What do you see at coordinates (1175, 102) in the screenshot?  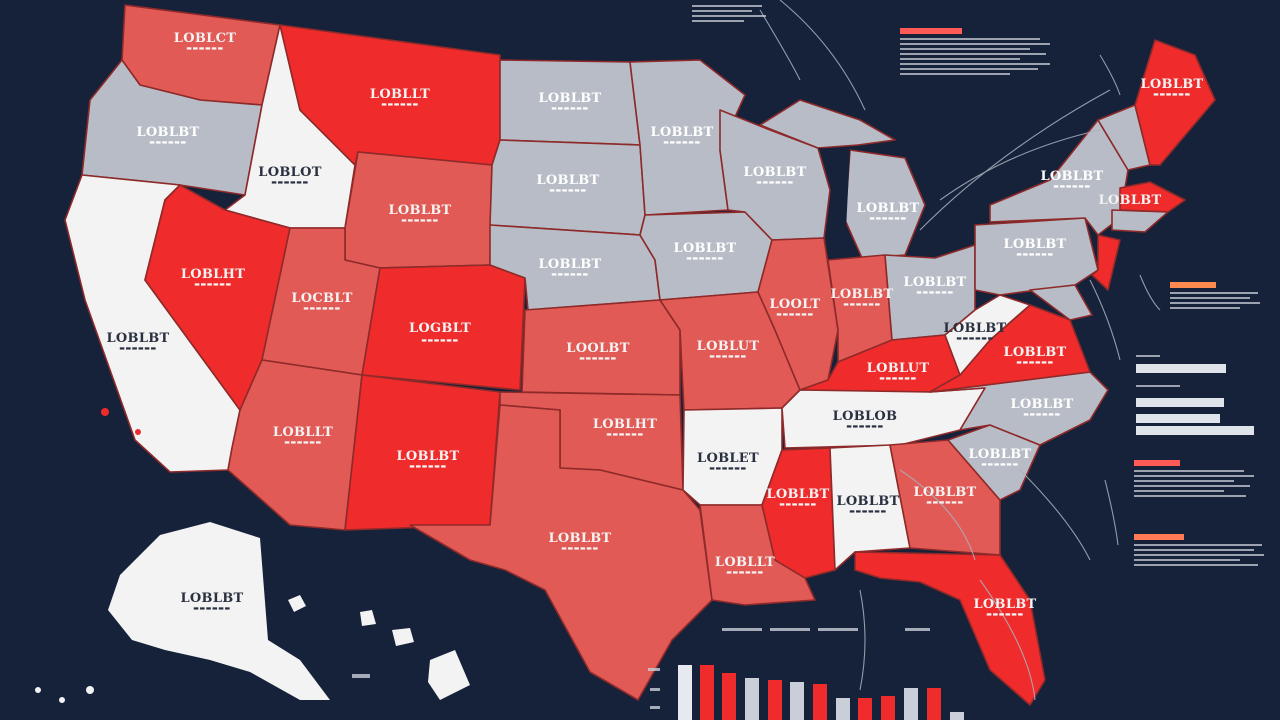 I see `state-maine` at bounding box center [1175, 102].